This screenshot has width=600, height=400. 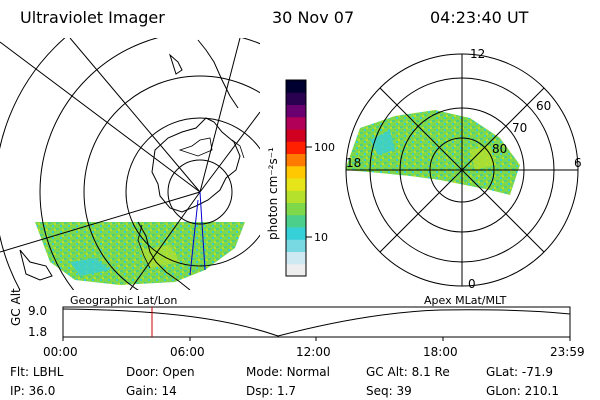 I want to click on mlt-label-18: 18, so click(x=354, y=163).